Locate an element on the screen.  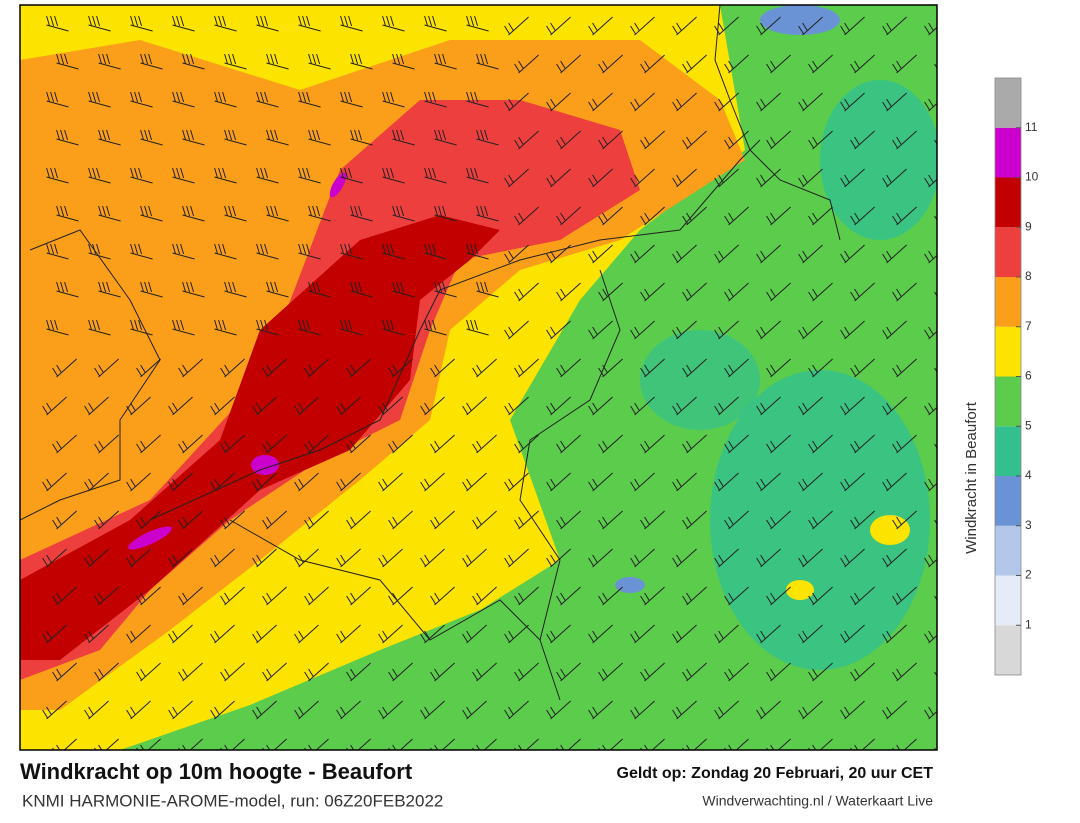
legend-tick-label: 2 is located at coordinates (1028, 575).